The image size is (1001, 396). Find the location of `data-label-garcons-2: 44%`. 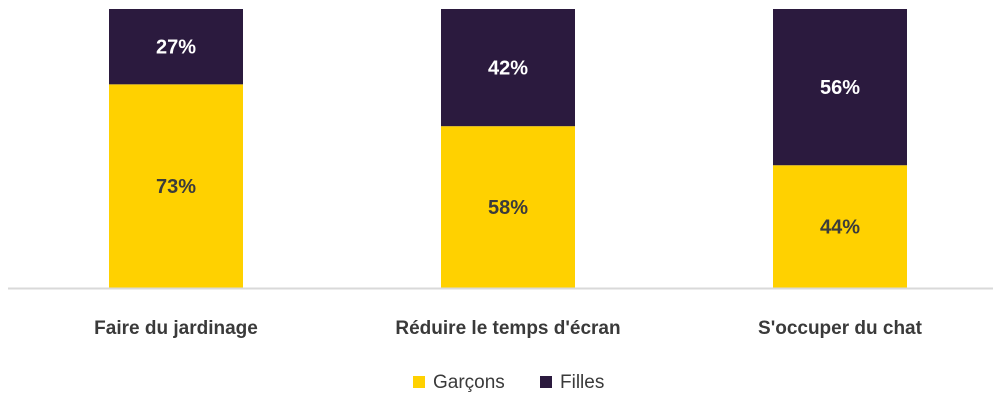

data-label-garcons-2: 44% is located at coordinates (840, 228).